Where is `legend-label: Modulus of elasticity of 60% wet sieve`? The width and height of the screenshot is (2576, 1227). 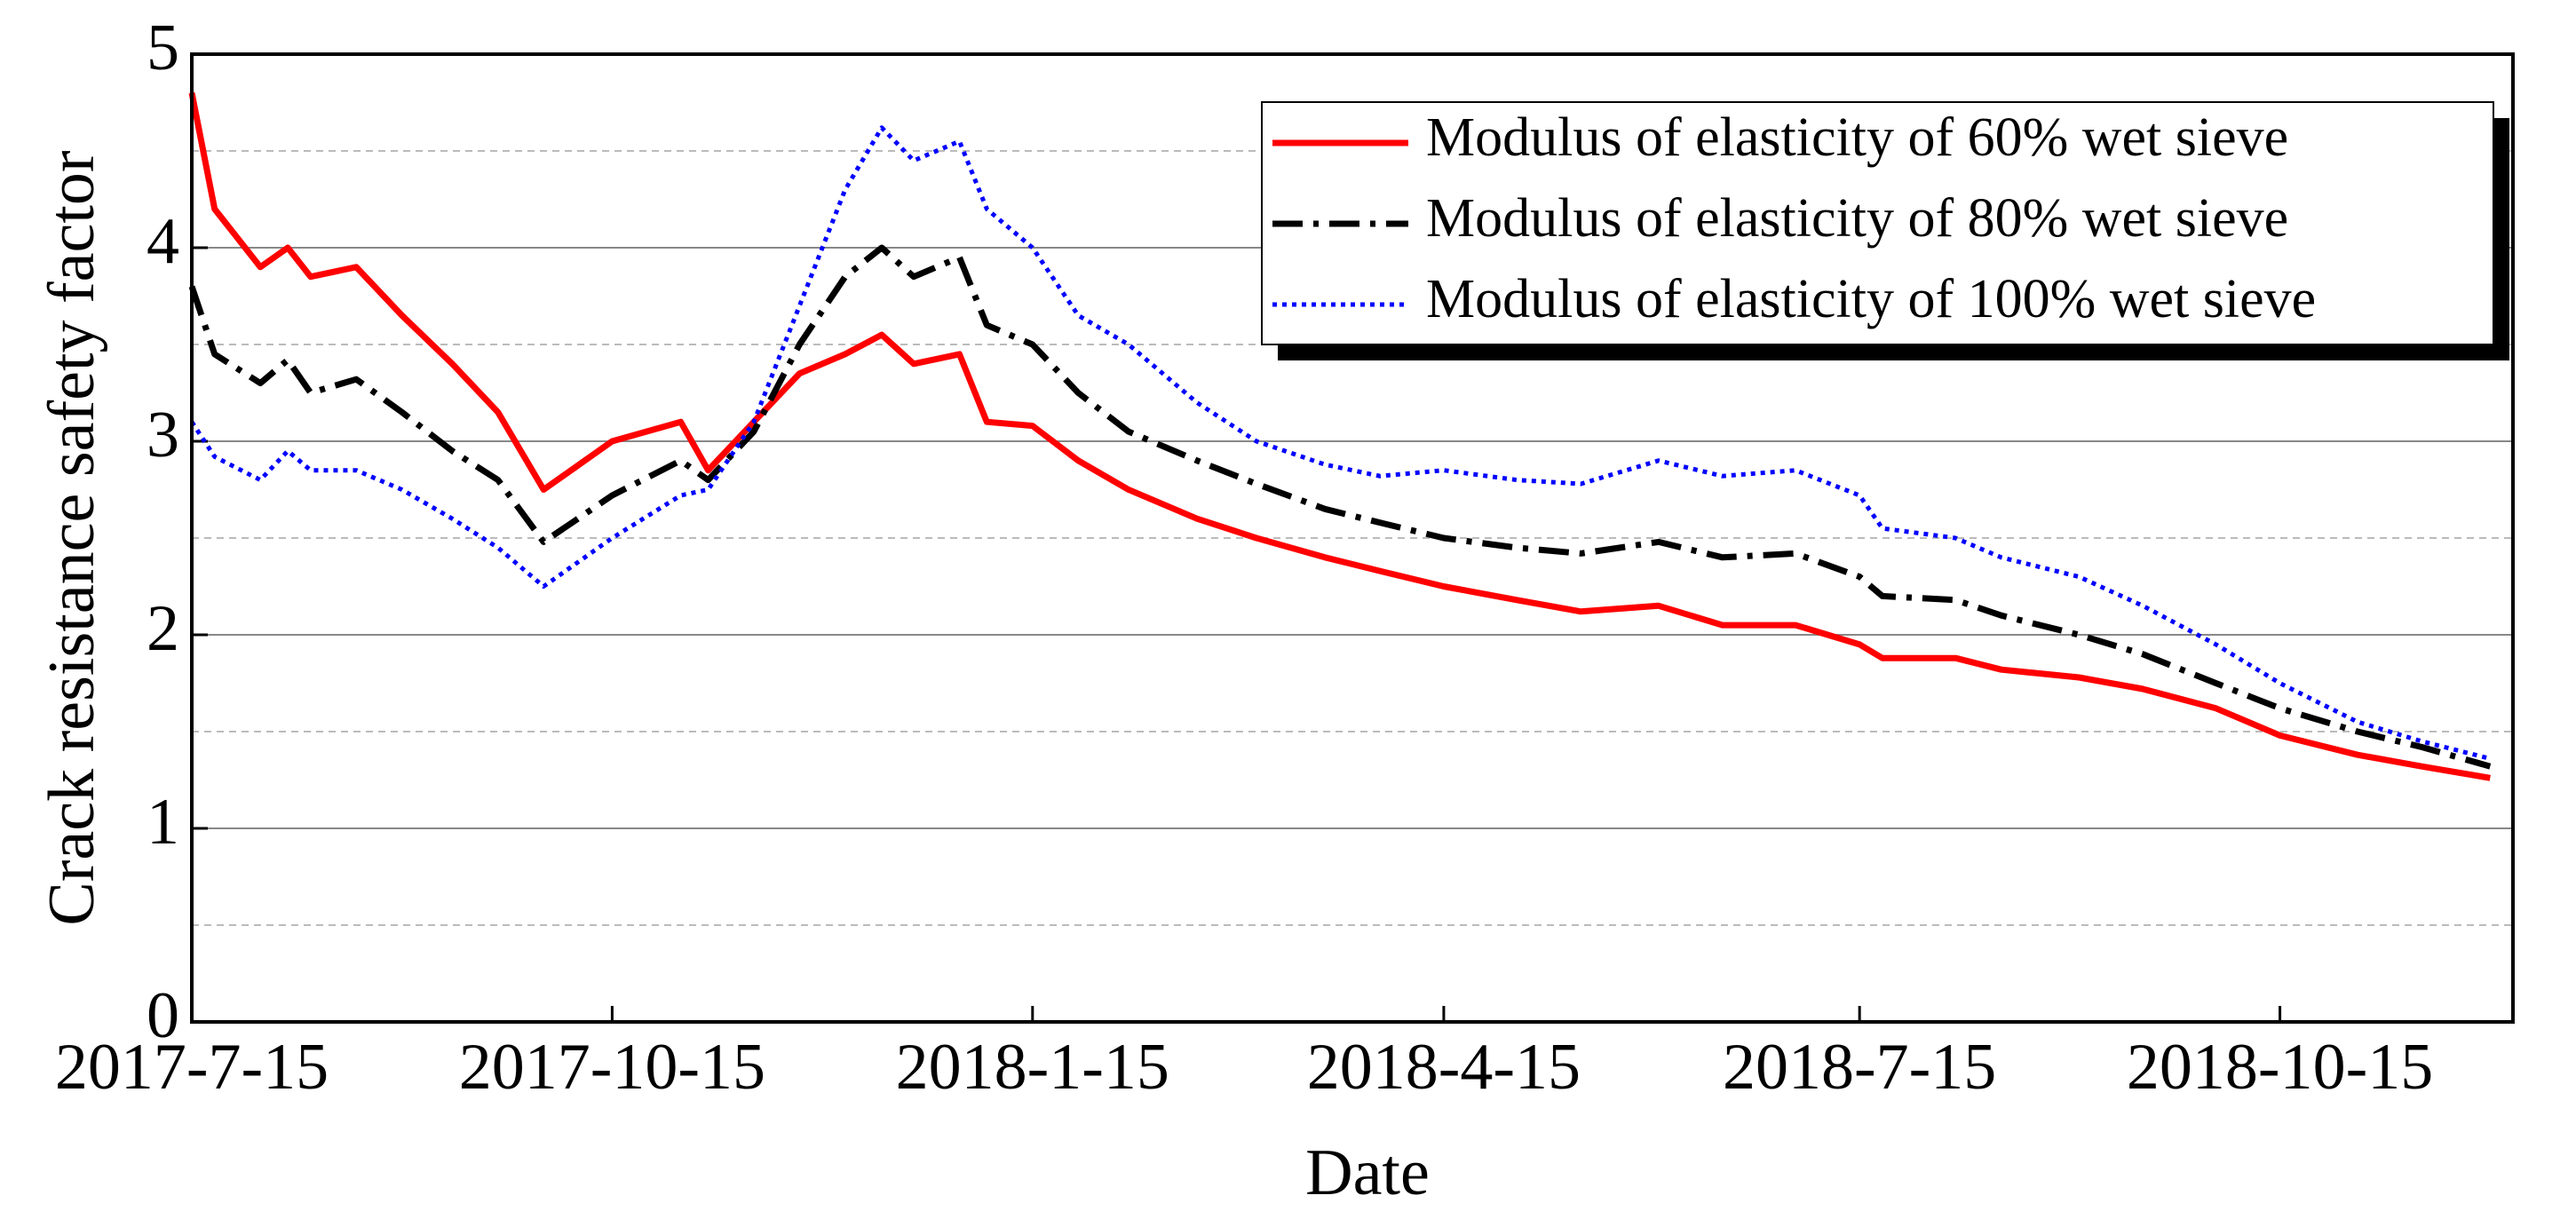
legend-label: Modulus of elasticity of 60% wet sieve is located at coordinates (1857, 137).